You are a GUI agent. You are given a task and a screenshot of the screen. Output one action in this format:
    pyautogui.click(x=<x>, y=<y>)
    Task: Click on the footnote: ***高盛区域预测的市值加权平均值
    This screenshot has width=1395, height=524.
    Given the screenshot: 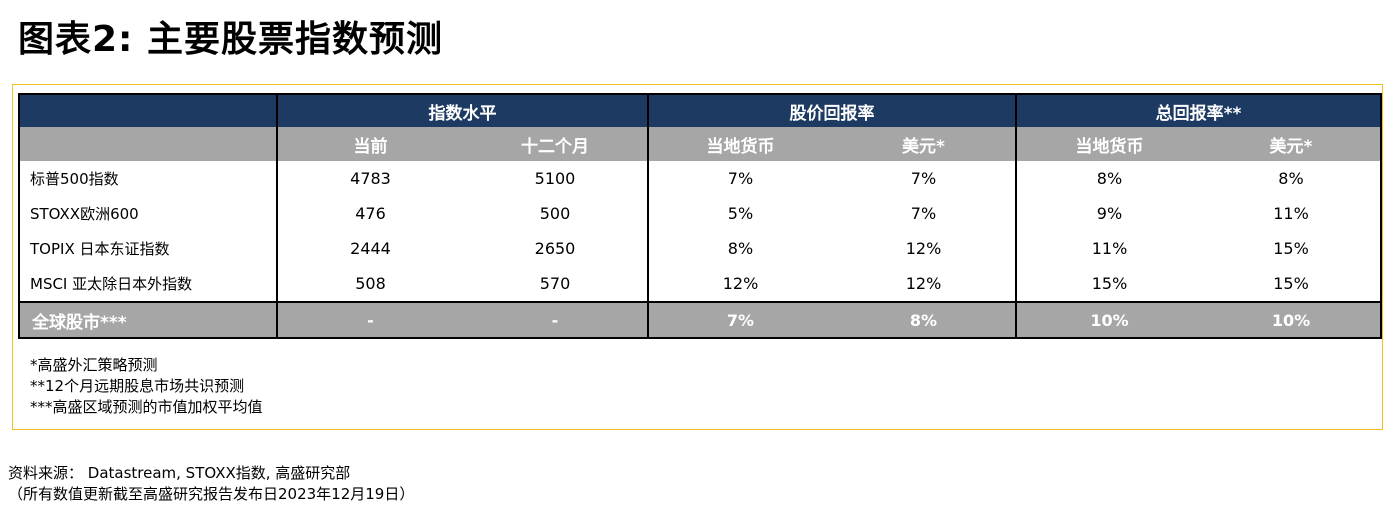 What is the action you would take?
    pyautogui.click(x=146, y=407)
    